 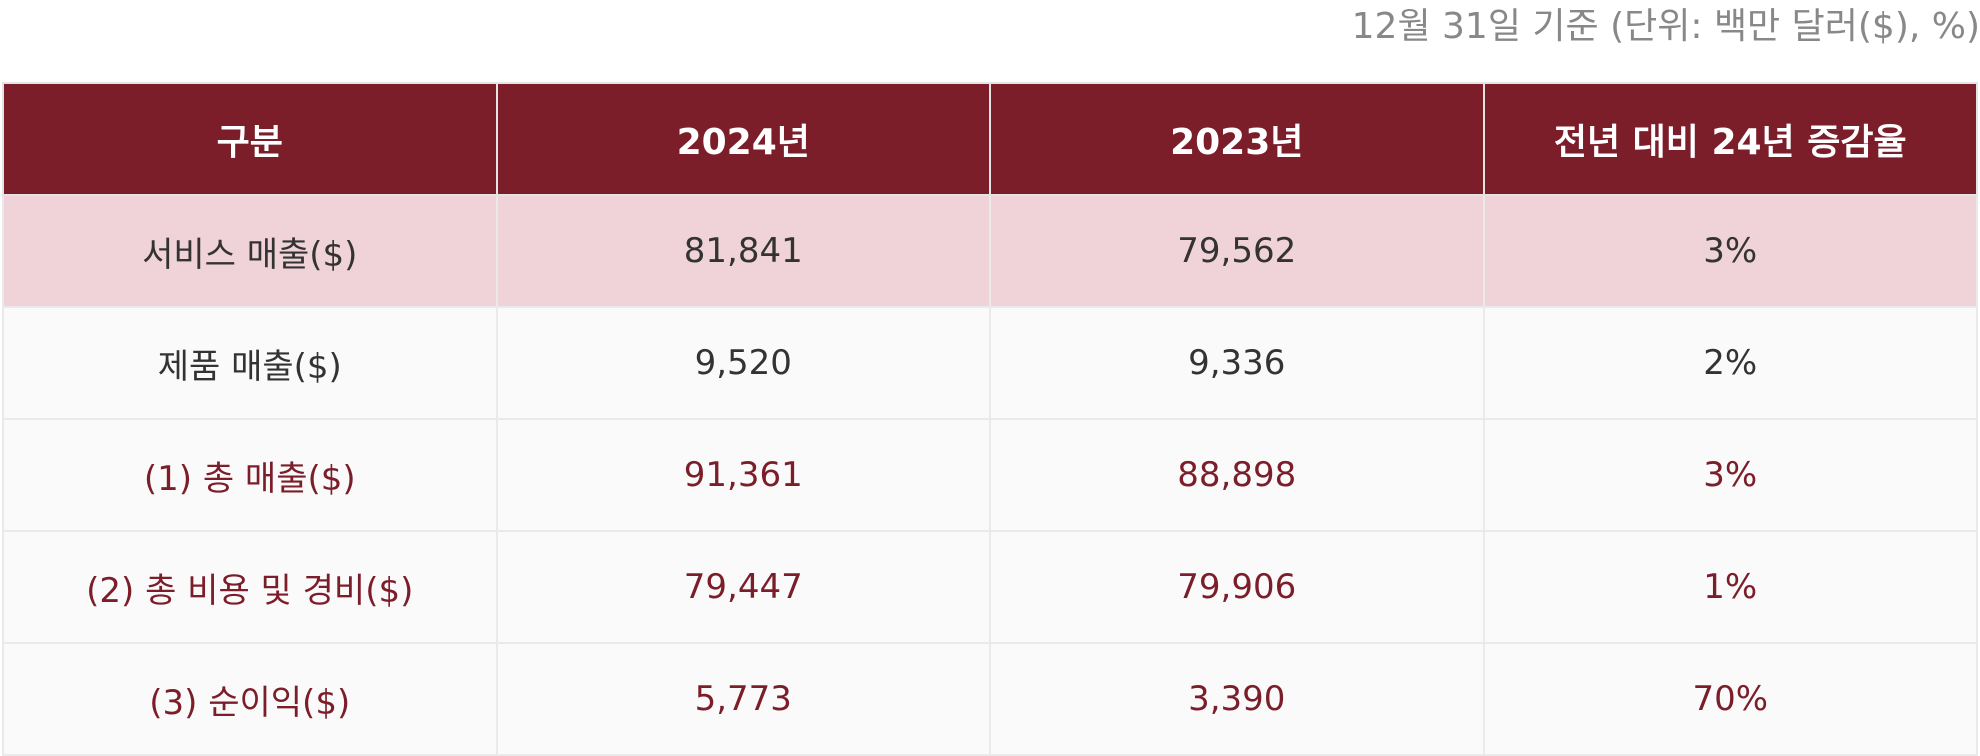 What do you see at coordinates (250, 475) in the screenshot?
I see `cell-category: (1) 총 매출($)` at bounding box center [250, 475].